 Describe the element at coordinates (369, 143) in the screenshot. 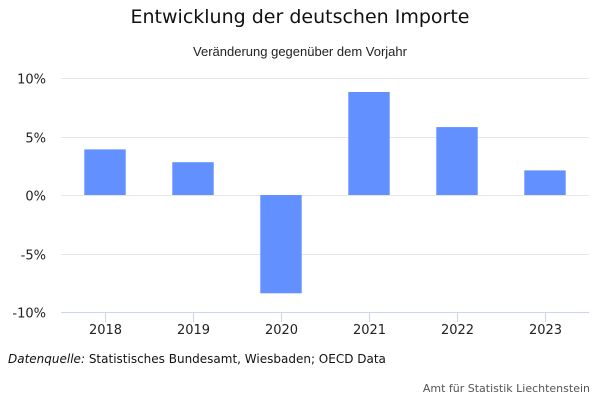

I see `bar-2021` at that location.